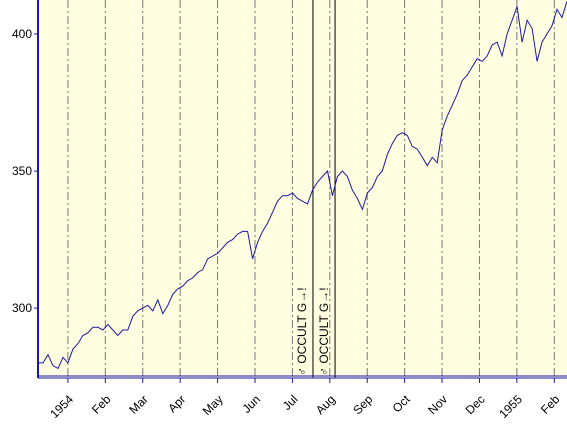  Describe the element at coordinates (290, 402) in the screenshot. I see `x-tick-label: Jul` at that location.